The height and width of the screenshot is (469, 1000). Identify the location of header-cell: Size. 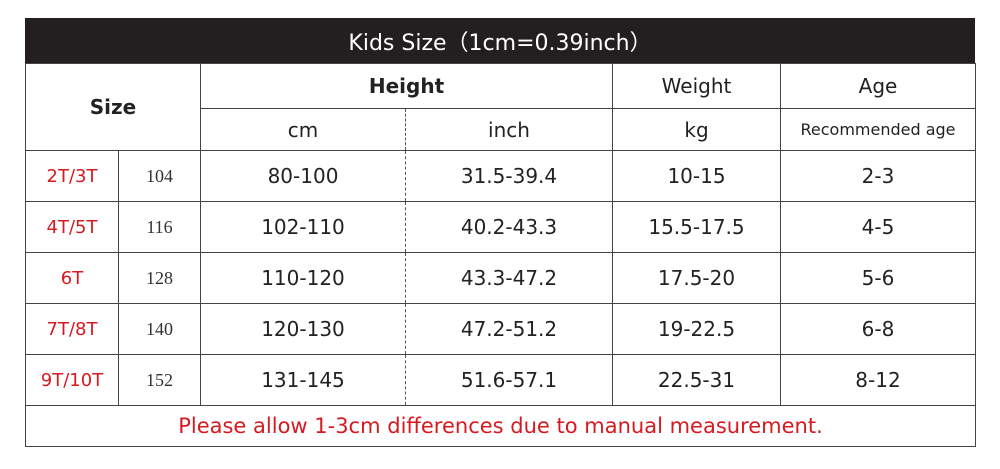
(113, 107).